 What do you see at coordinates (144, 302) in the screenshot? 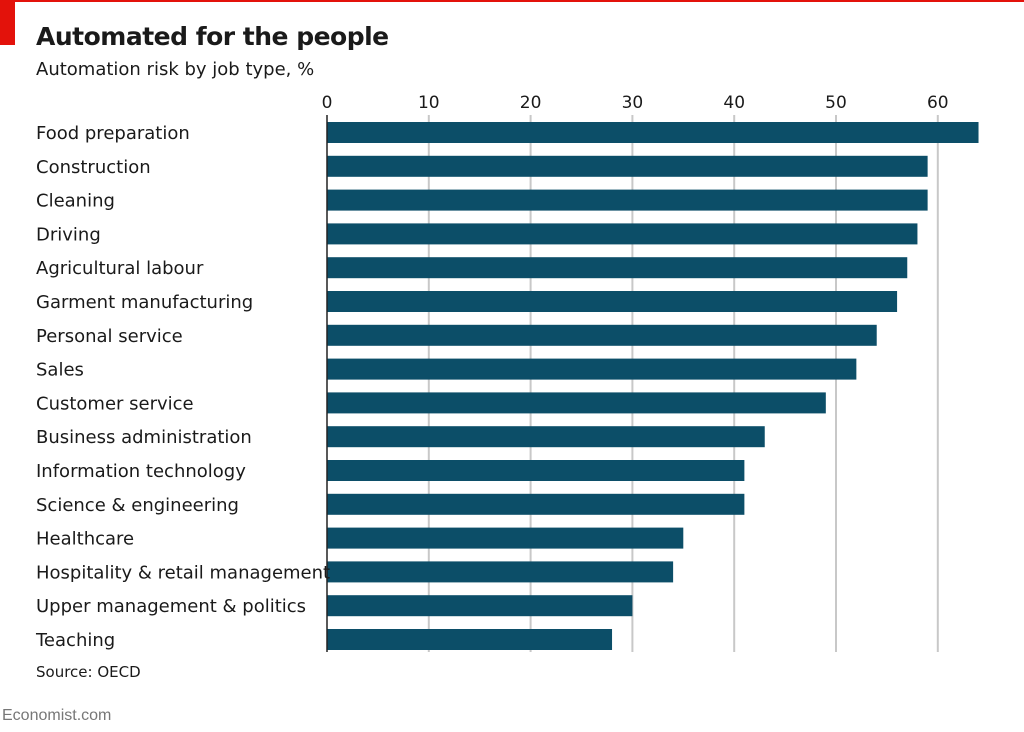
I see `category-label: Garment manufacturing` at bounding box center [144, 302].